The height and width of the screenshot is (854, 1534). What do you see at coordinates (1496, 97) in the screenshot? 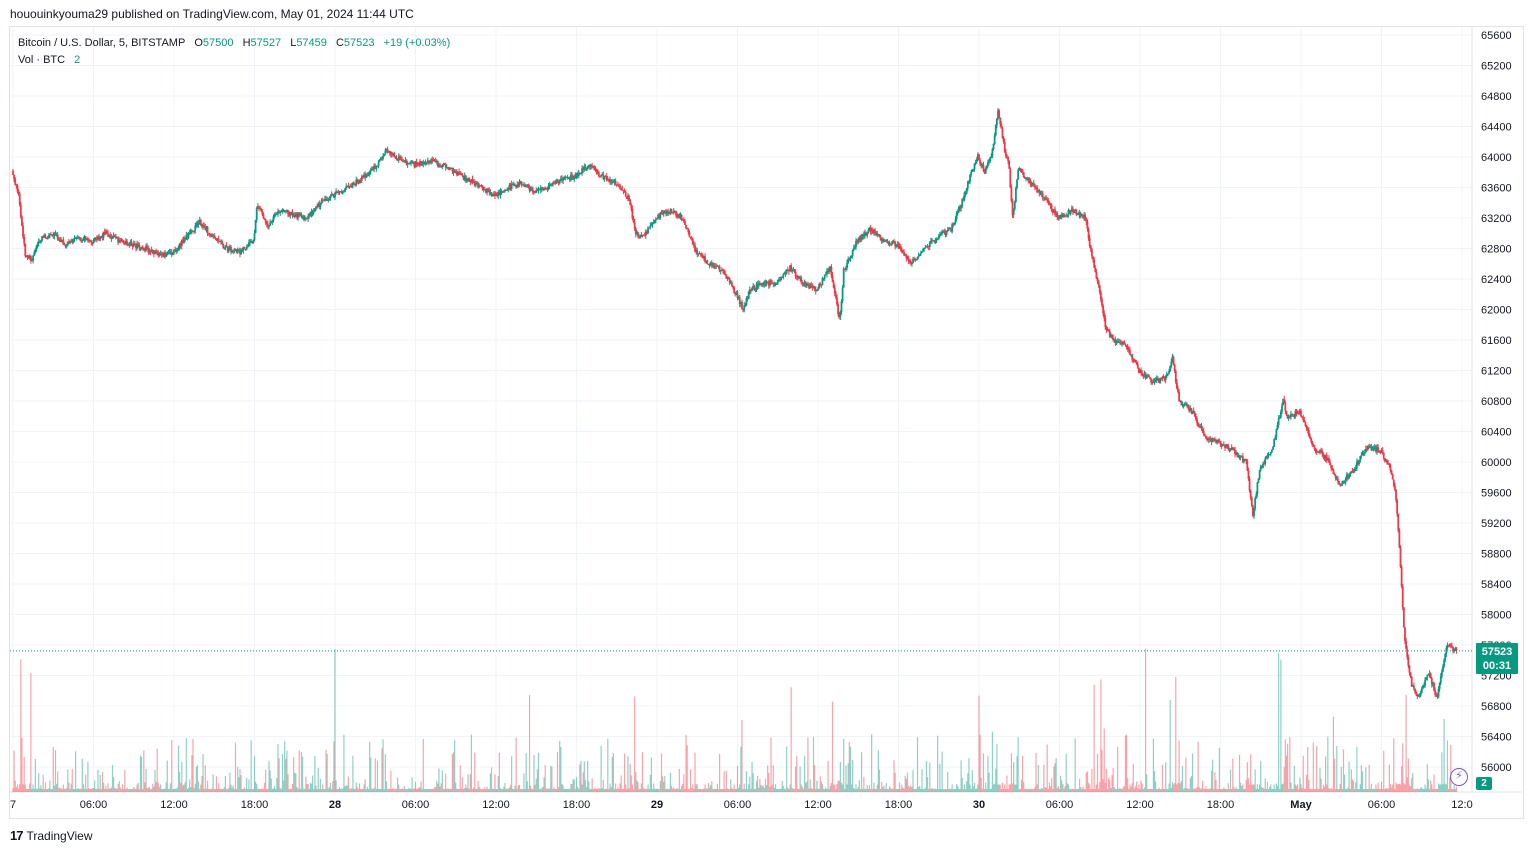
I see `y-tick-label: 64800` at bounding box center [1496, 97].